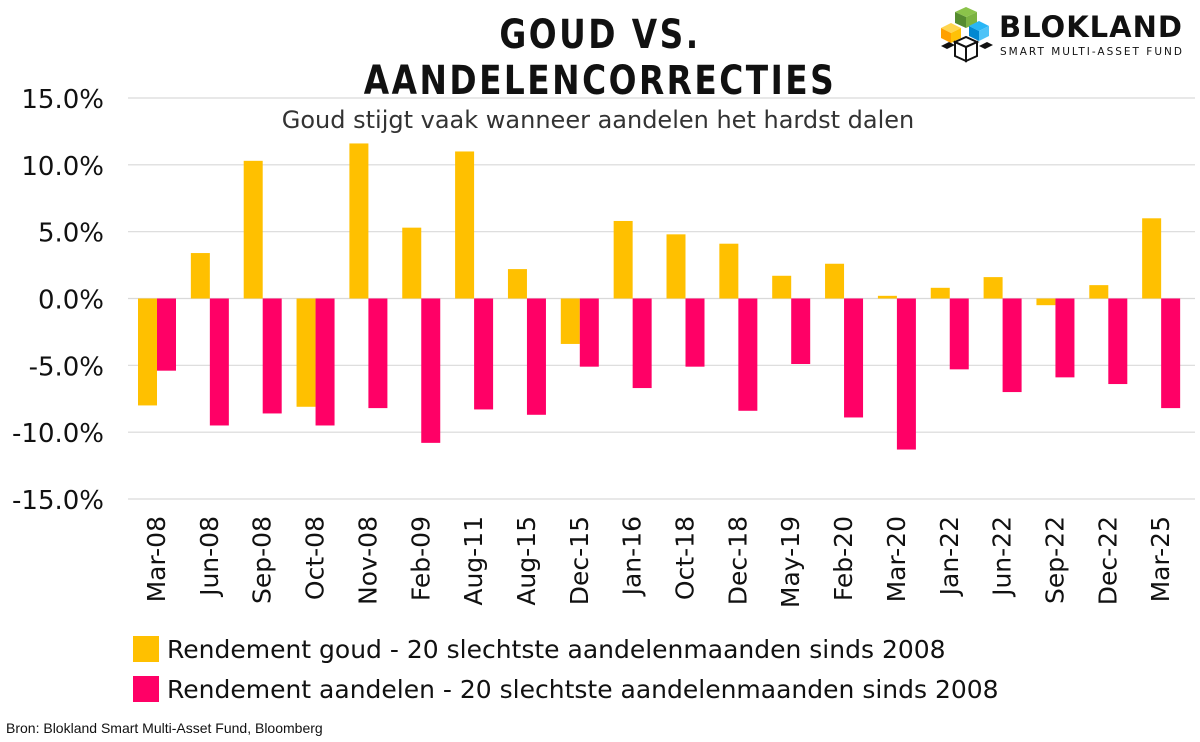 This screenshot has height=742, width=1200. Describe the element at coordinates (526, 561) in the screenshot. I see `x-tick-label: Aug-15` at that location.